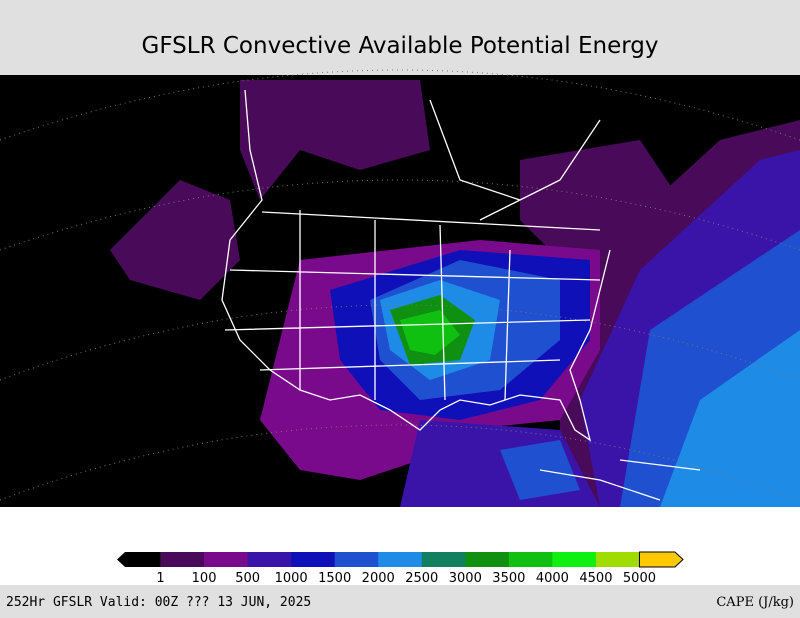 This screenshot has height=618, width=800. Describe the element at coordinates (291, 578) in the screenshot. I see `colorbar-tick-label: 1000` at that location.